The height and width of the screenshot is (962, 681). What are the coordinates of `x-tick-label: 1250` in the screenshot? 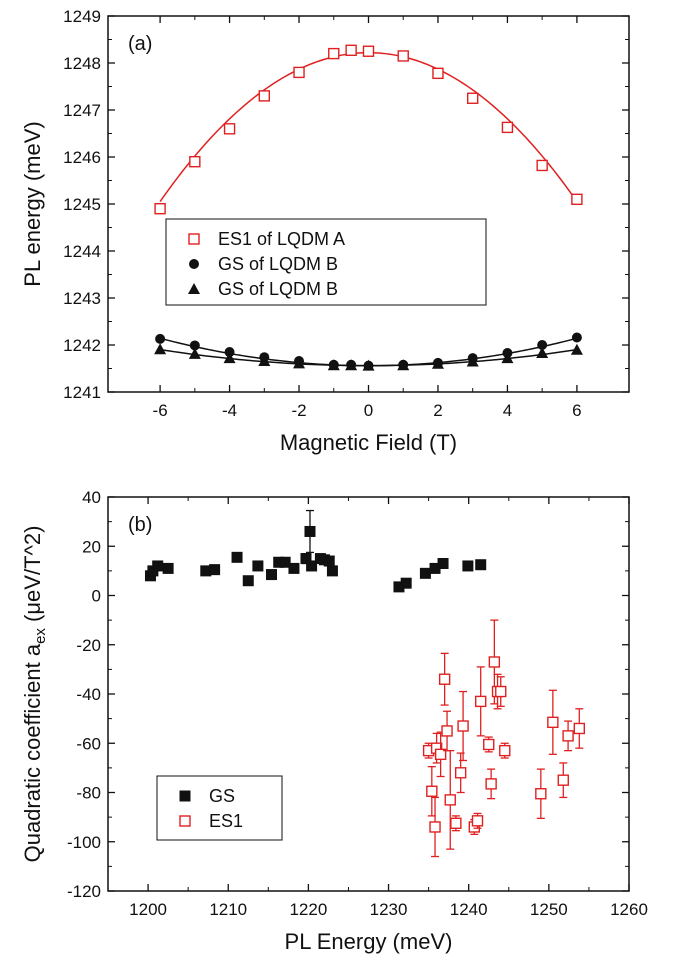 It's located at (549, 909).